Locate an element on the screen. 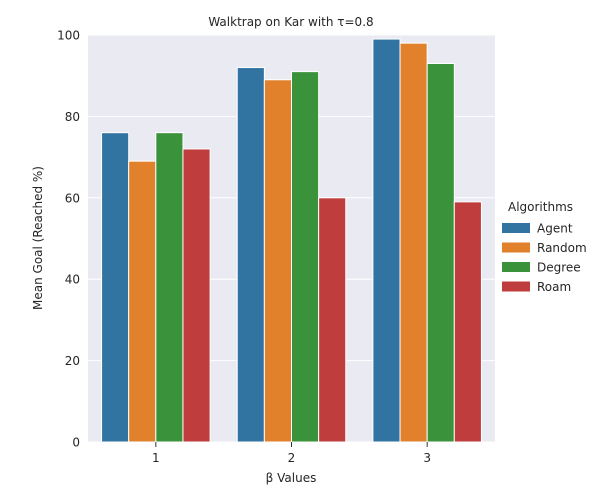  x-tick-labels: 1 2 3 is located at coordinates (291, 453).